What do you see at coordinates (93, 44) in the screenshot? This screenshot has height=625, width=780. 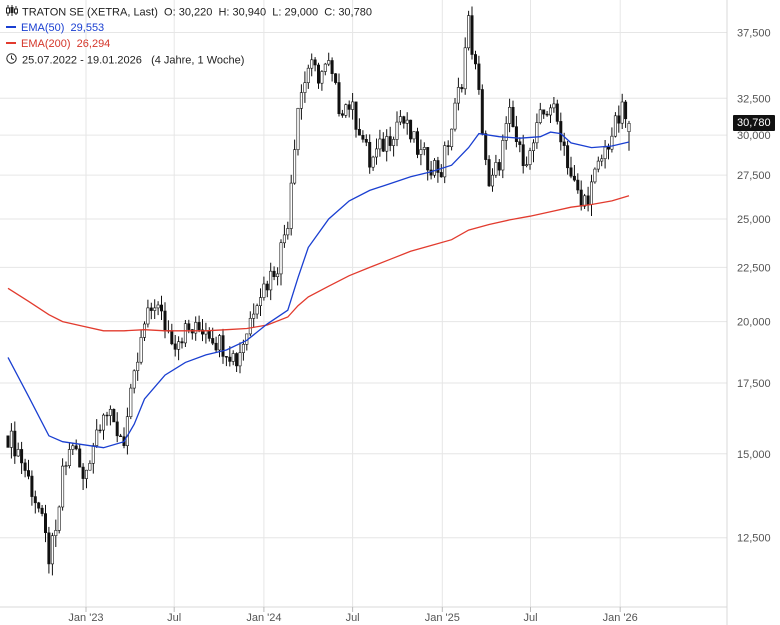 I see `ema200-value: 26,294` at bounding box center [93, 44].